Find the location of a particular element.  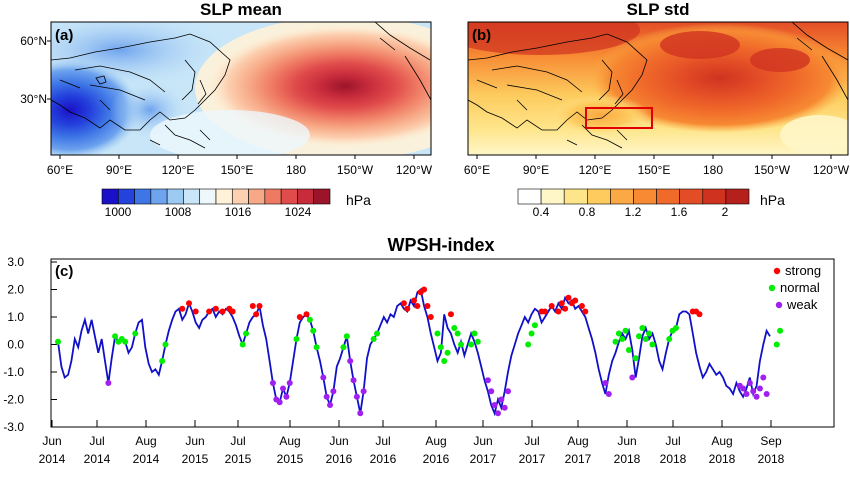

x-tick-label: 180 is located at coordinates (713, 170).